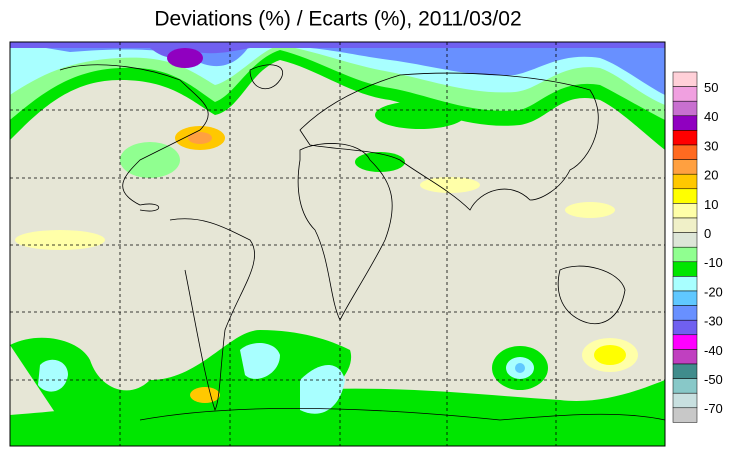  What do you see at coordinates (713, 408) in the screenshot?
I see `colorbar-label: -70` at bounding box center [713, 408].